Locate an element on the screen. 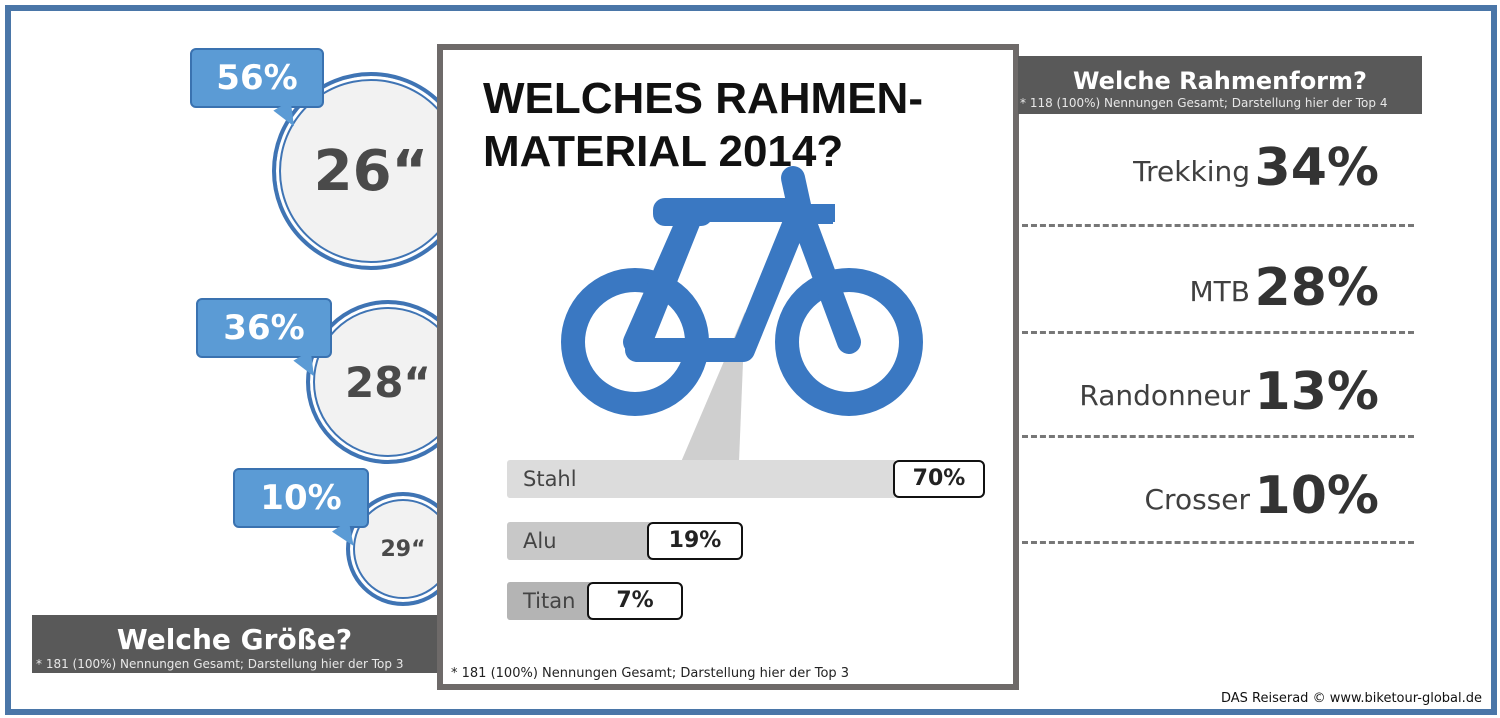 The width and height of the screenshot is (1500, 718). material-bar-row: Alu 19% is located at coordinates (747, 541).